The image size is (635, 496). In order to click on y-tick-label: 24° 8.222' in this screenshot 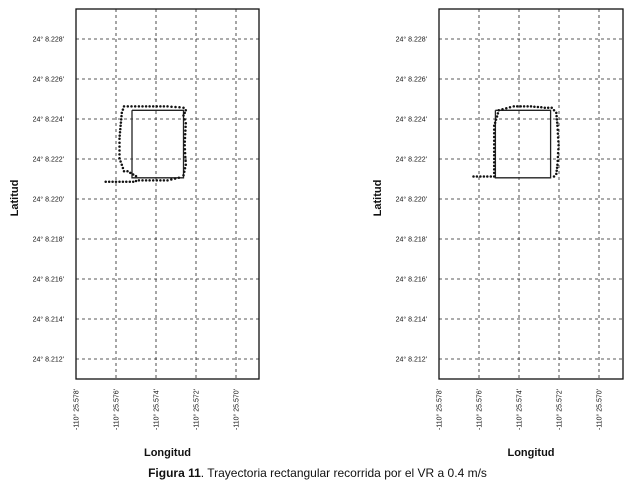, I will do `click(48, 160)`.